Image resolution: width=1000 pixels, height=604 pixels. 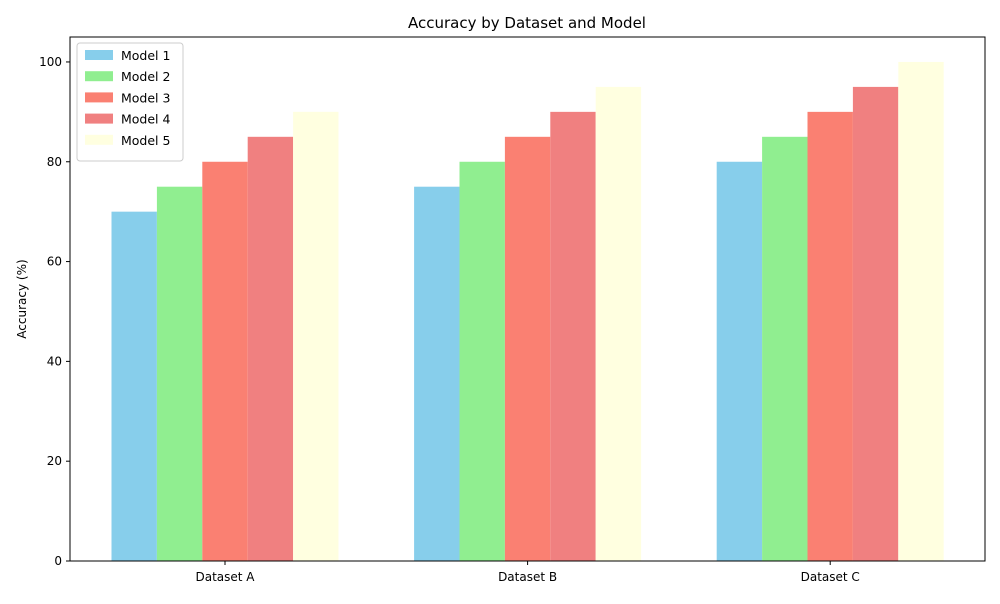 What do you see at coordinates (527, 23) in the screenshot?
I see `chart-title: Accuracy by Dataset and Model` at bounding box center [527, 23].